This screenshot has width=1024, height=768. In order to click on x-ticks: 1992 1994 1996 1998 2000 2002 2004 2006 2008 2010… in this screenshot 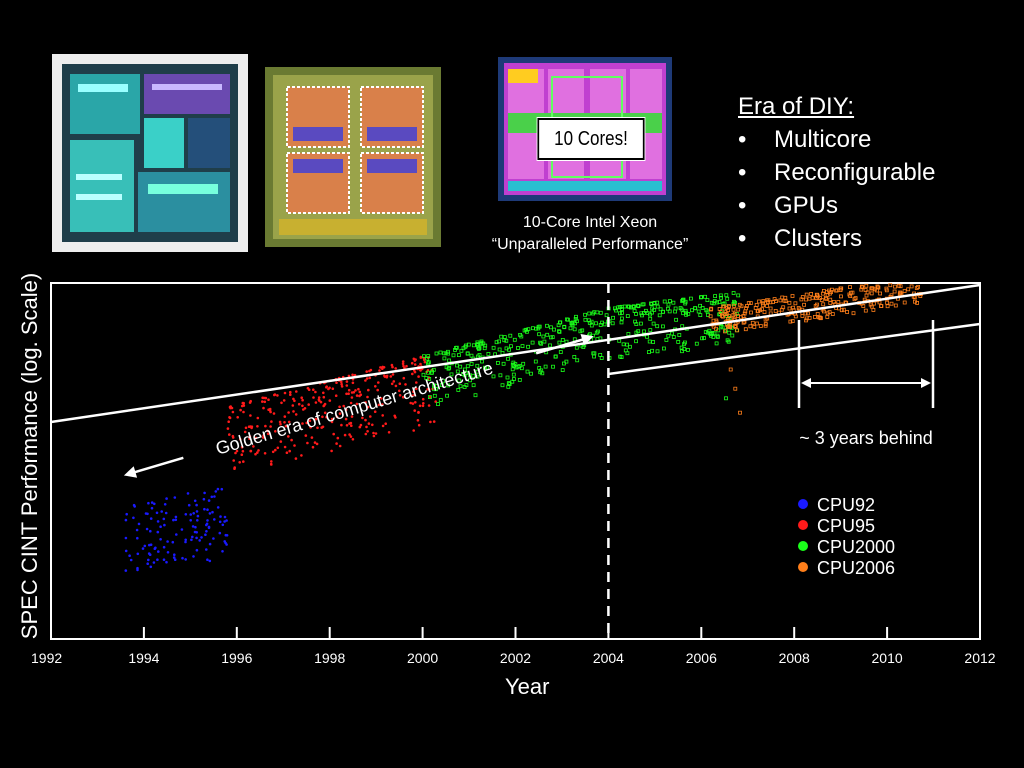, I will do `click(513, 646)`.